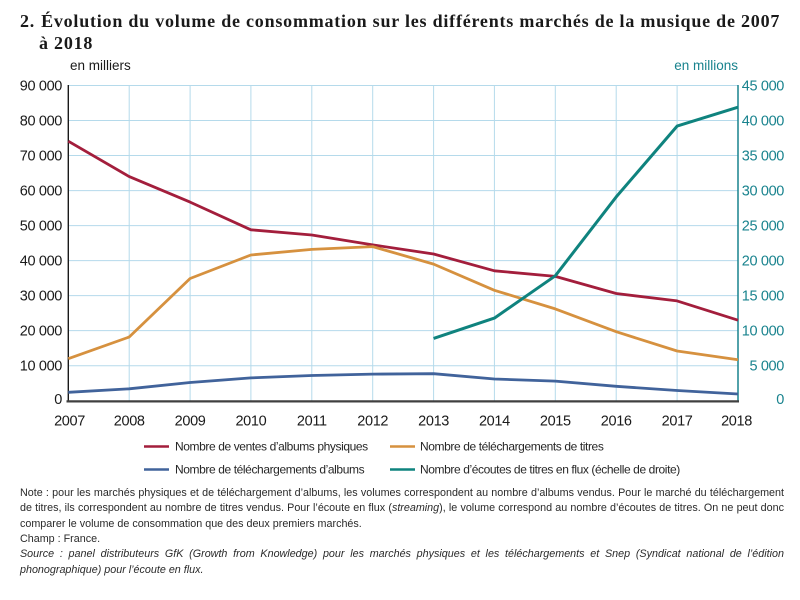 This screenshot has width=800, height=600. I want to click on svg-text: 2011, so click(312, 421).